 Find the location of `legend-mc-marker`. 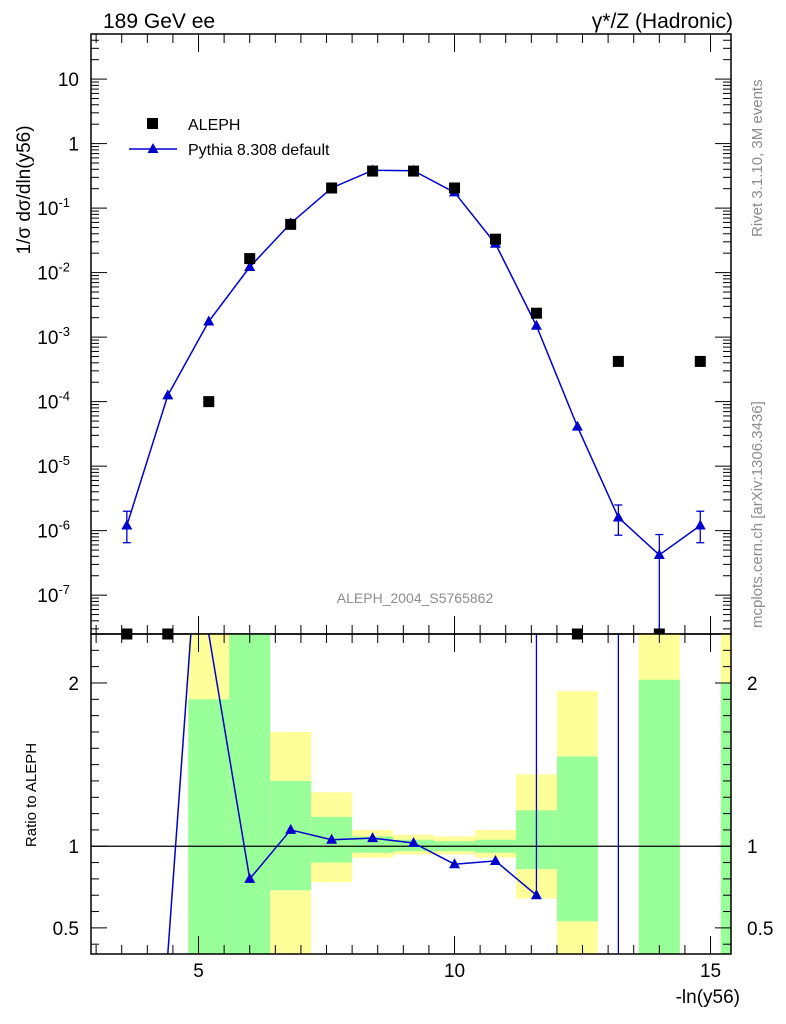

legend-mc-marker is located at coordinates (153, 148).